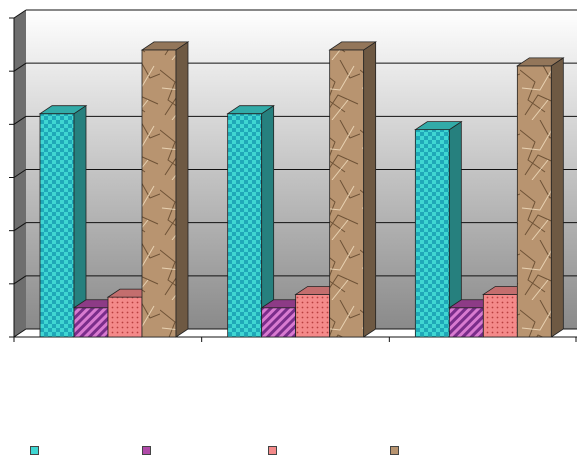 Image resolution: width=577 pixels, height=457 pixels. I want to click on bar-series1-cat2, so click(250, 221).